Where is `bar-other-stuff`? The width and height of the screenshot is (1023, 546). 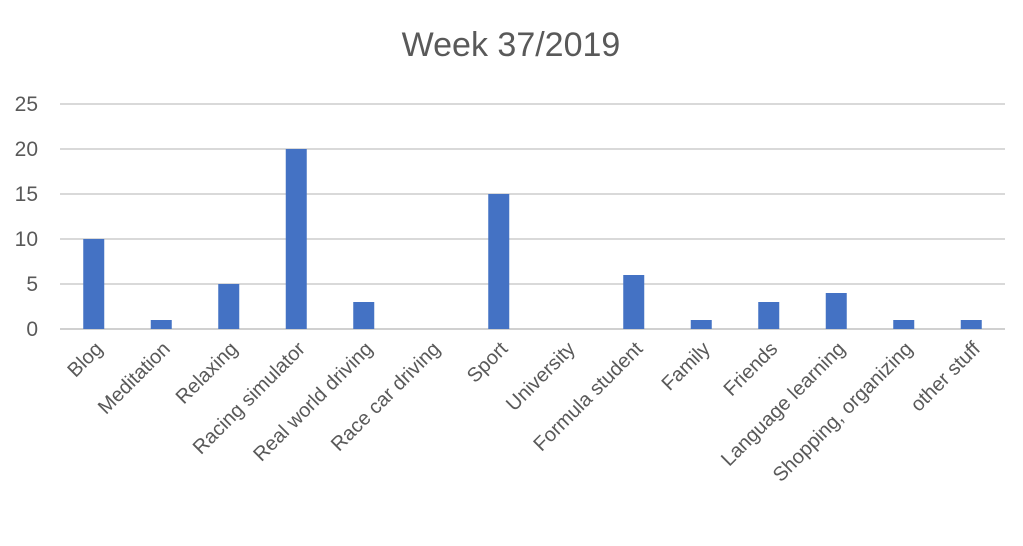 bar-other-stuff is located at coordinates (971, 324).